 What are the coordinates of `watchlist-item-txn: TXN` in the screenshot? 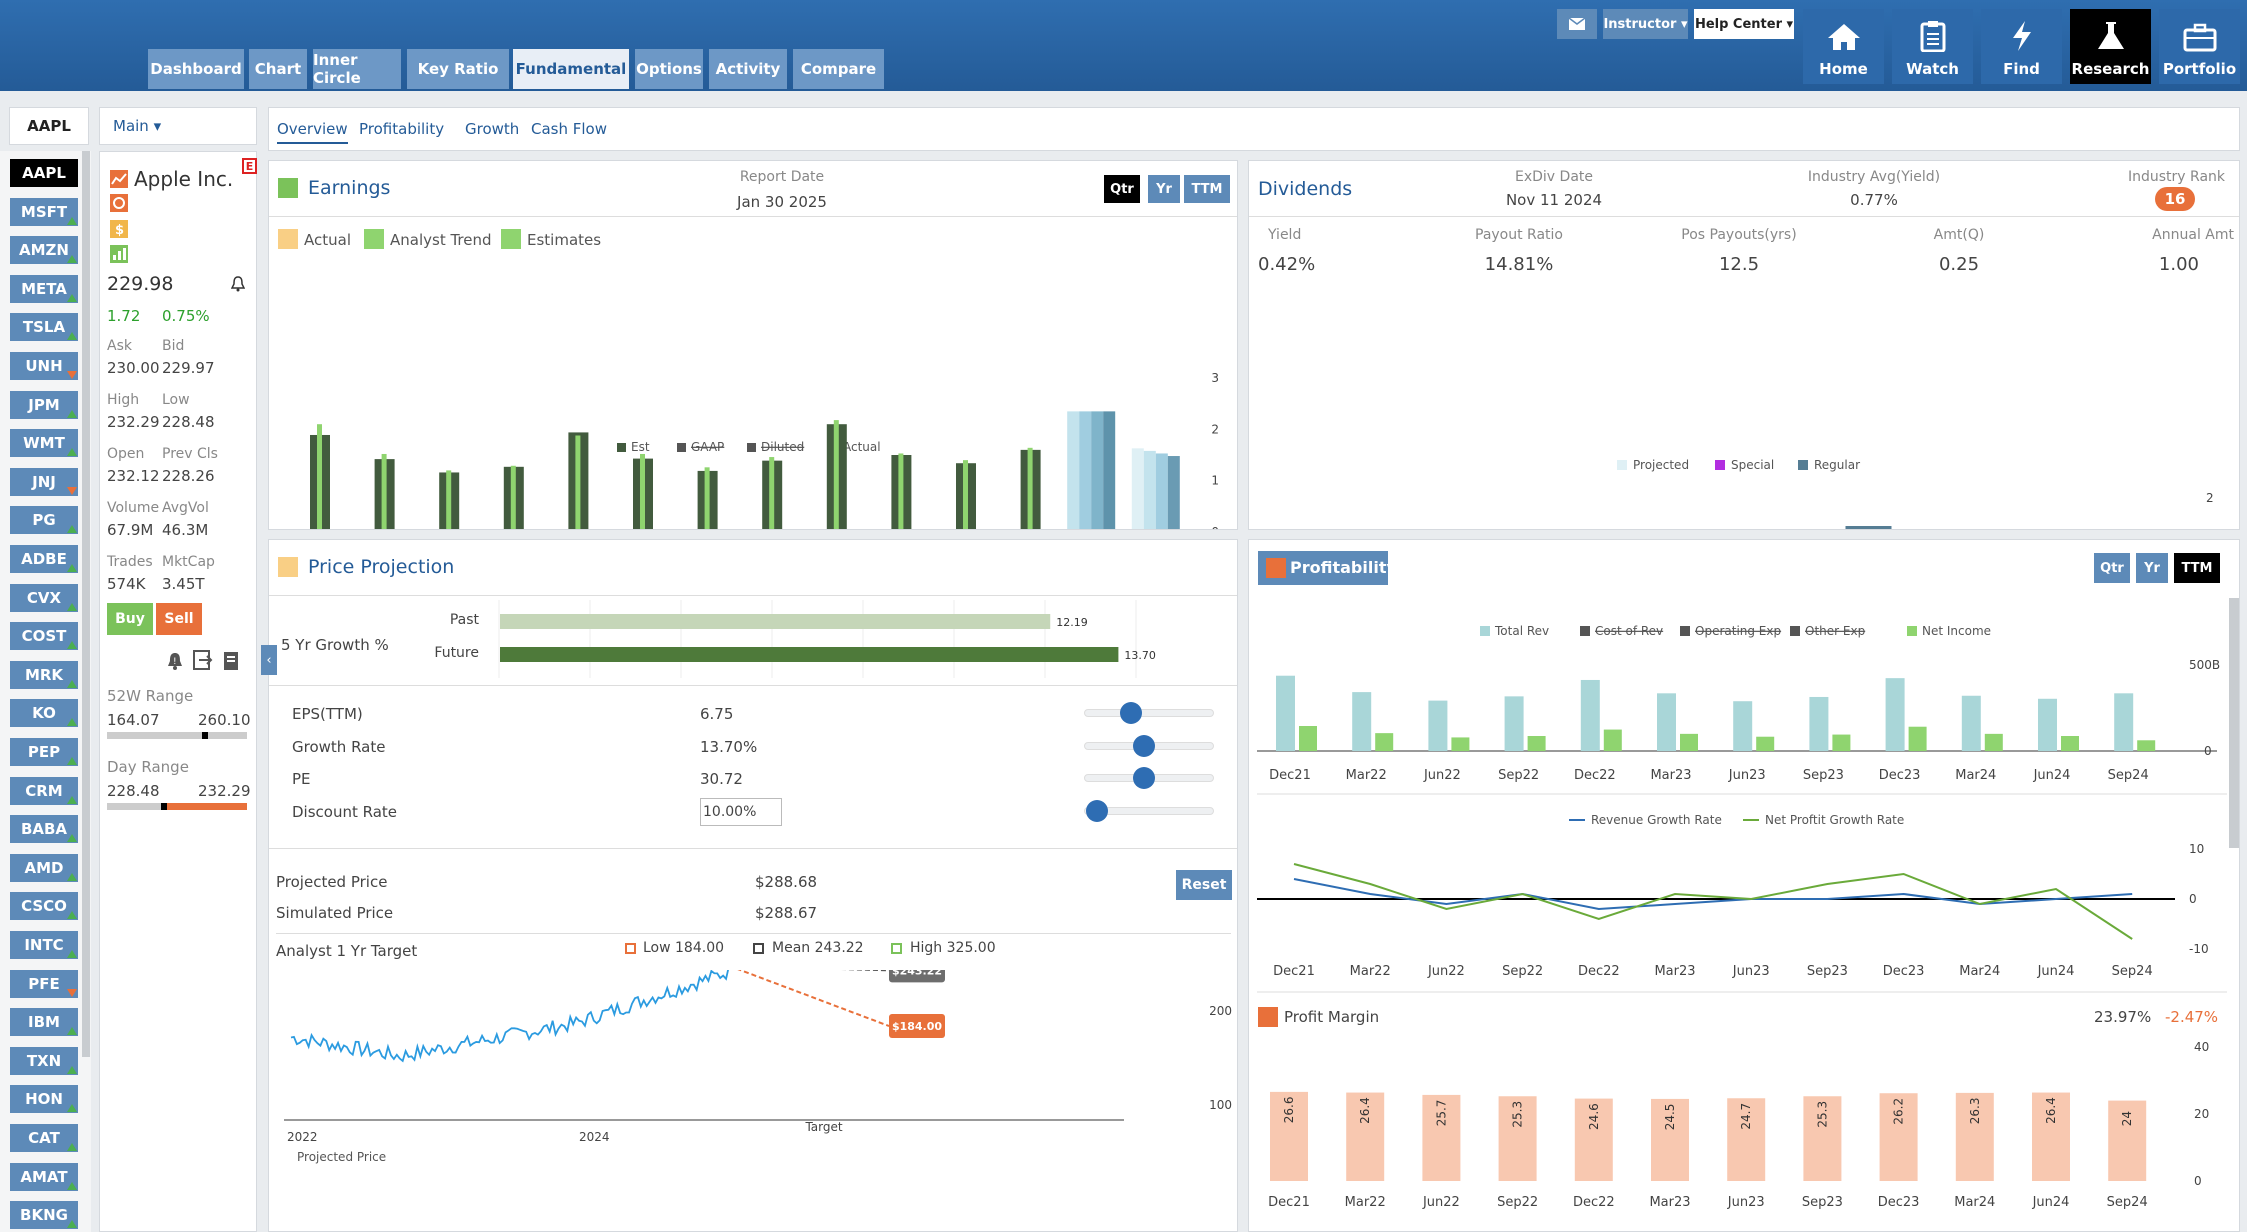 It's located at (44, 1060).